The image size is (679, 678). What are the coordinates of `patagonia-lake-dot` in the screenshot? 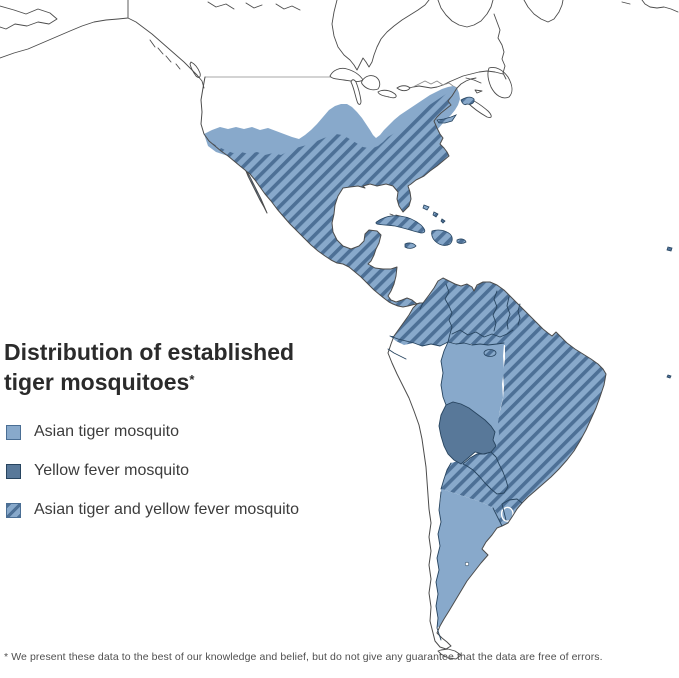 It's located at (467, 564).